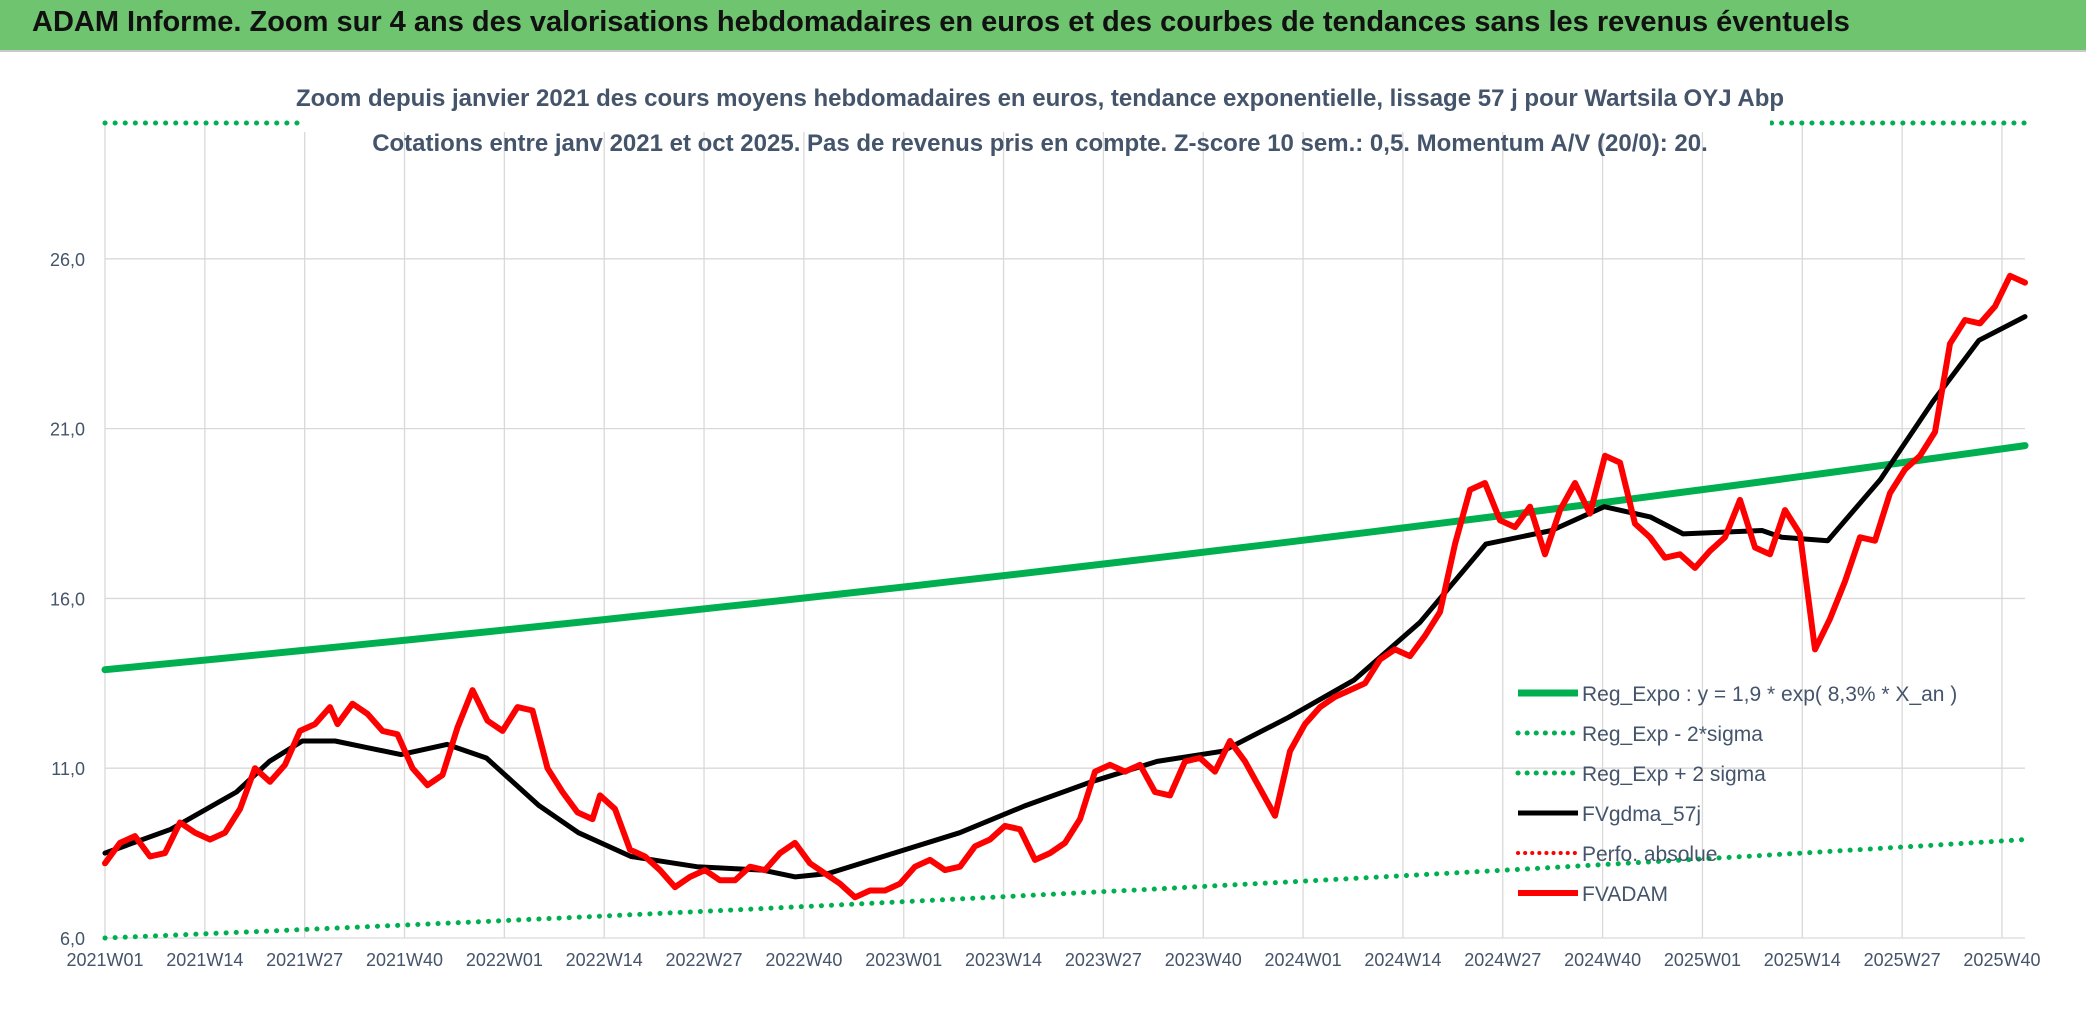  Describe the element at coordinates (504, 960) in the screenshot. I see `x-tick-label: 2022W01` at that location.